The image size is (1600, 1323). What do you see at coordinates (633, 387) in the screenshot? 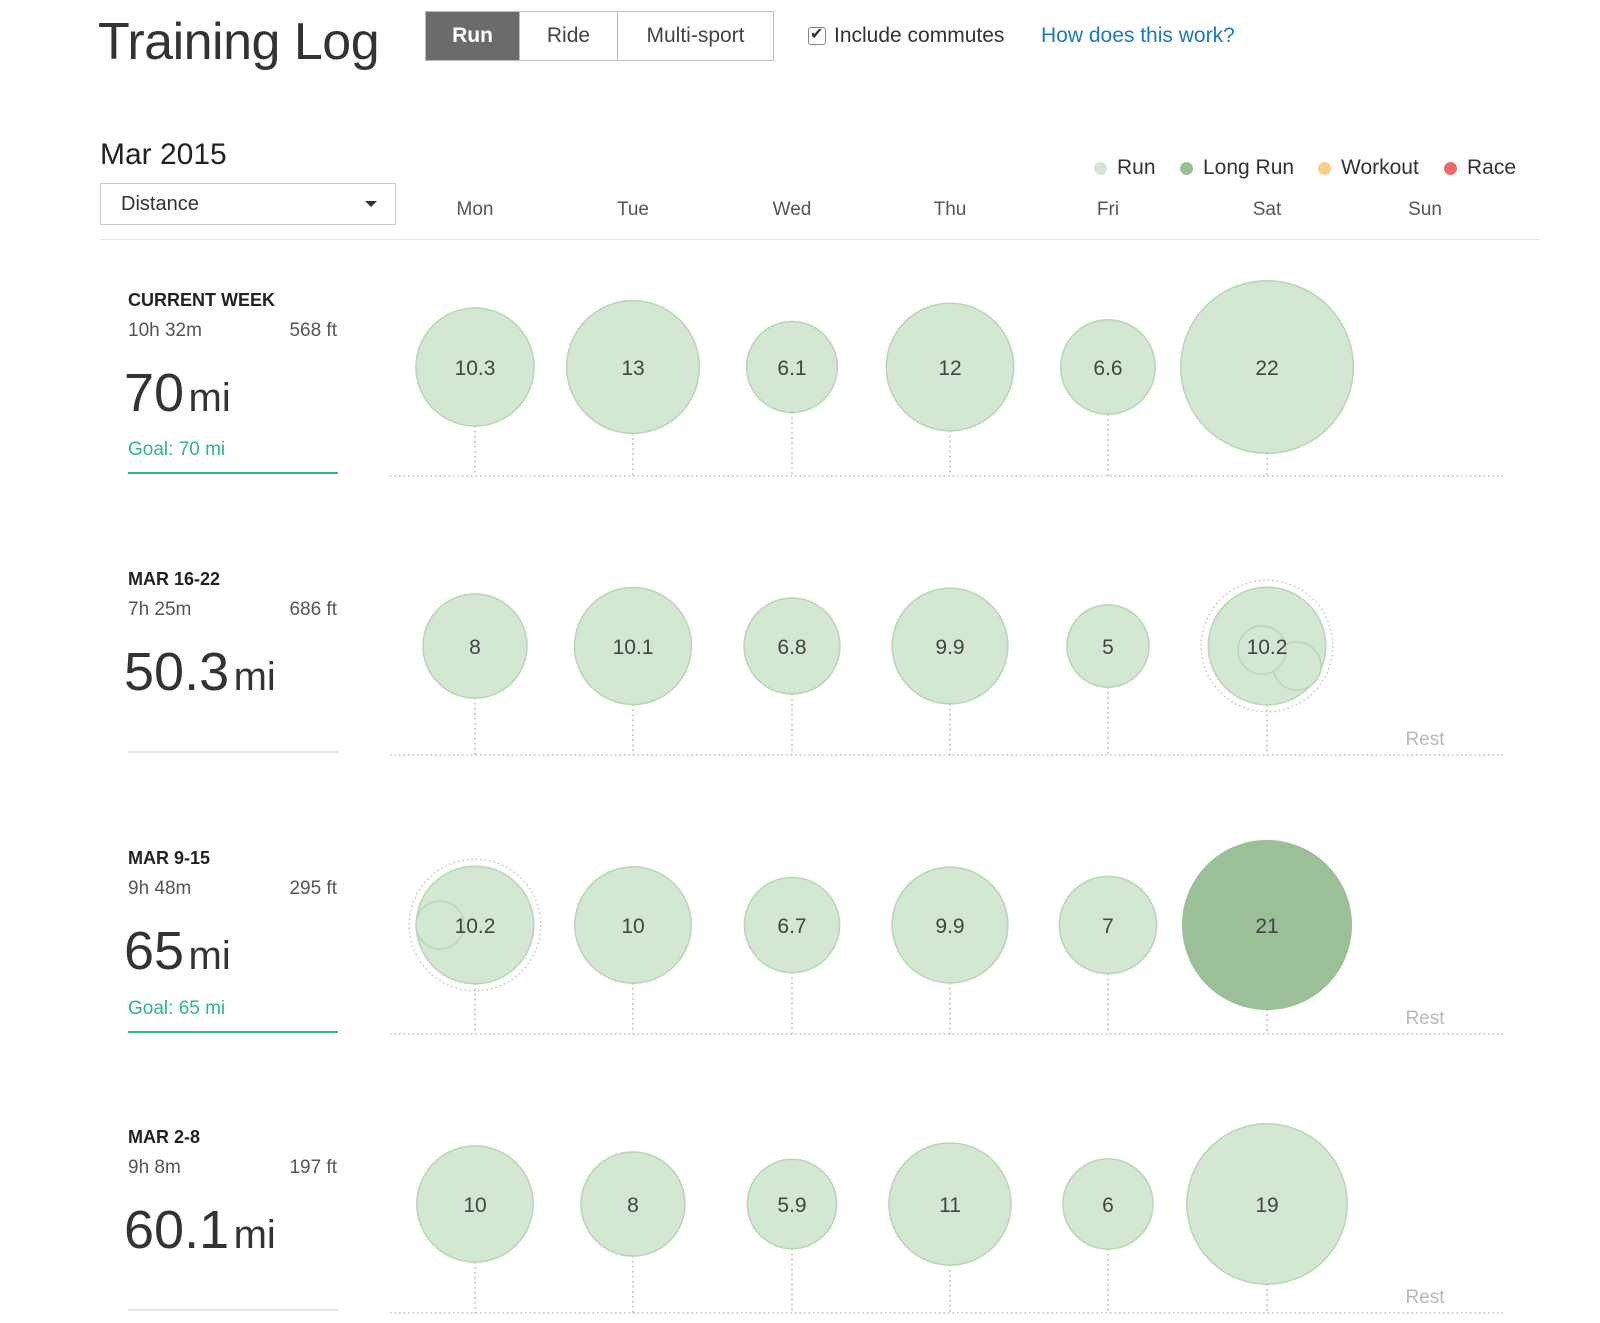
I see `activity-bubble-tue: 13` at bounding box center [633, 387].